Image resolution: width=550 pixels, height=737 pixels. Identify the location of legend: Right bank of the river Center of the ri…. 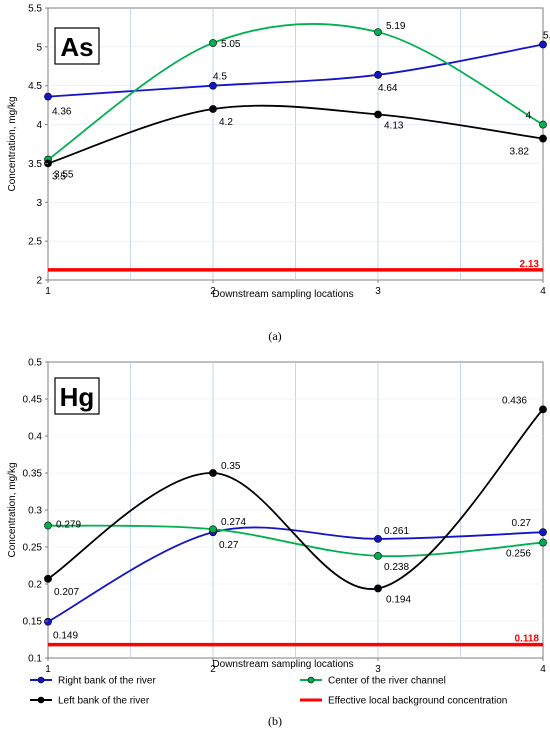
(268, 691).